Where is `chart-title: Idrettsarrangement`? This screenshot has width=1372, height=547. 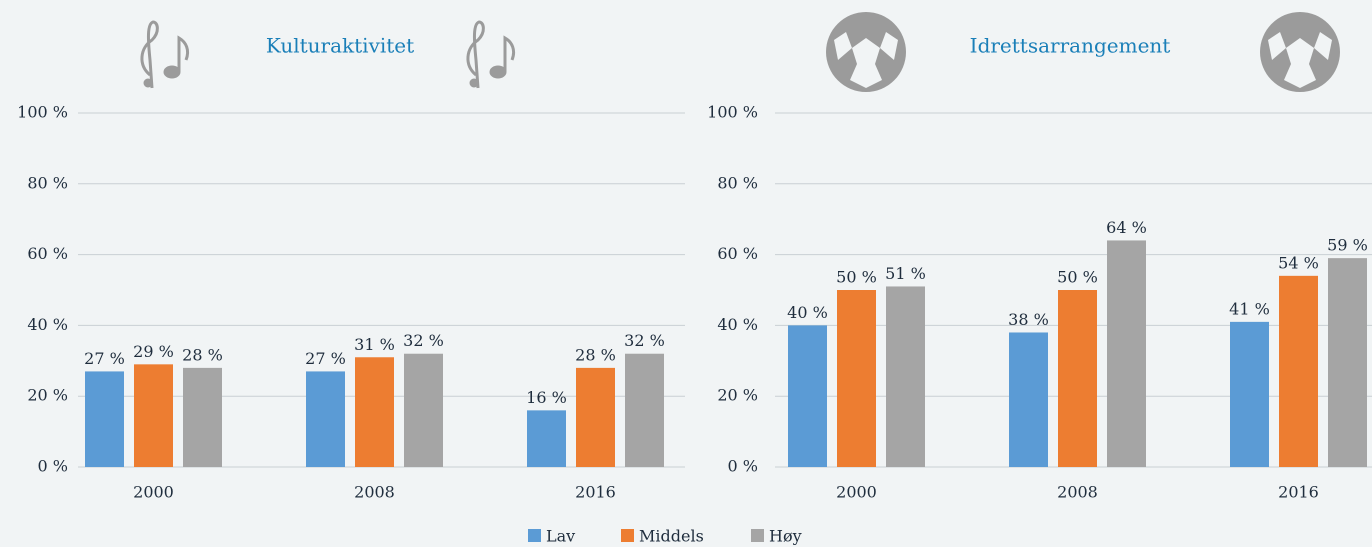
chart-title: Idrettsarrangement is located at coordinates (1070, 46).